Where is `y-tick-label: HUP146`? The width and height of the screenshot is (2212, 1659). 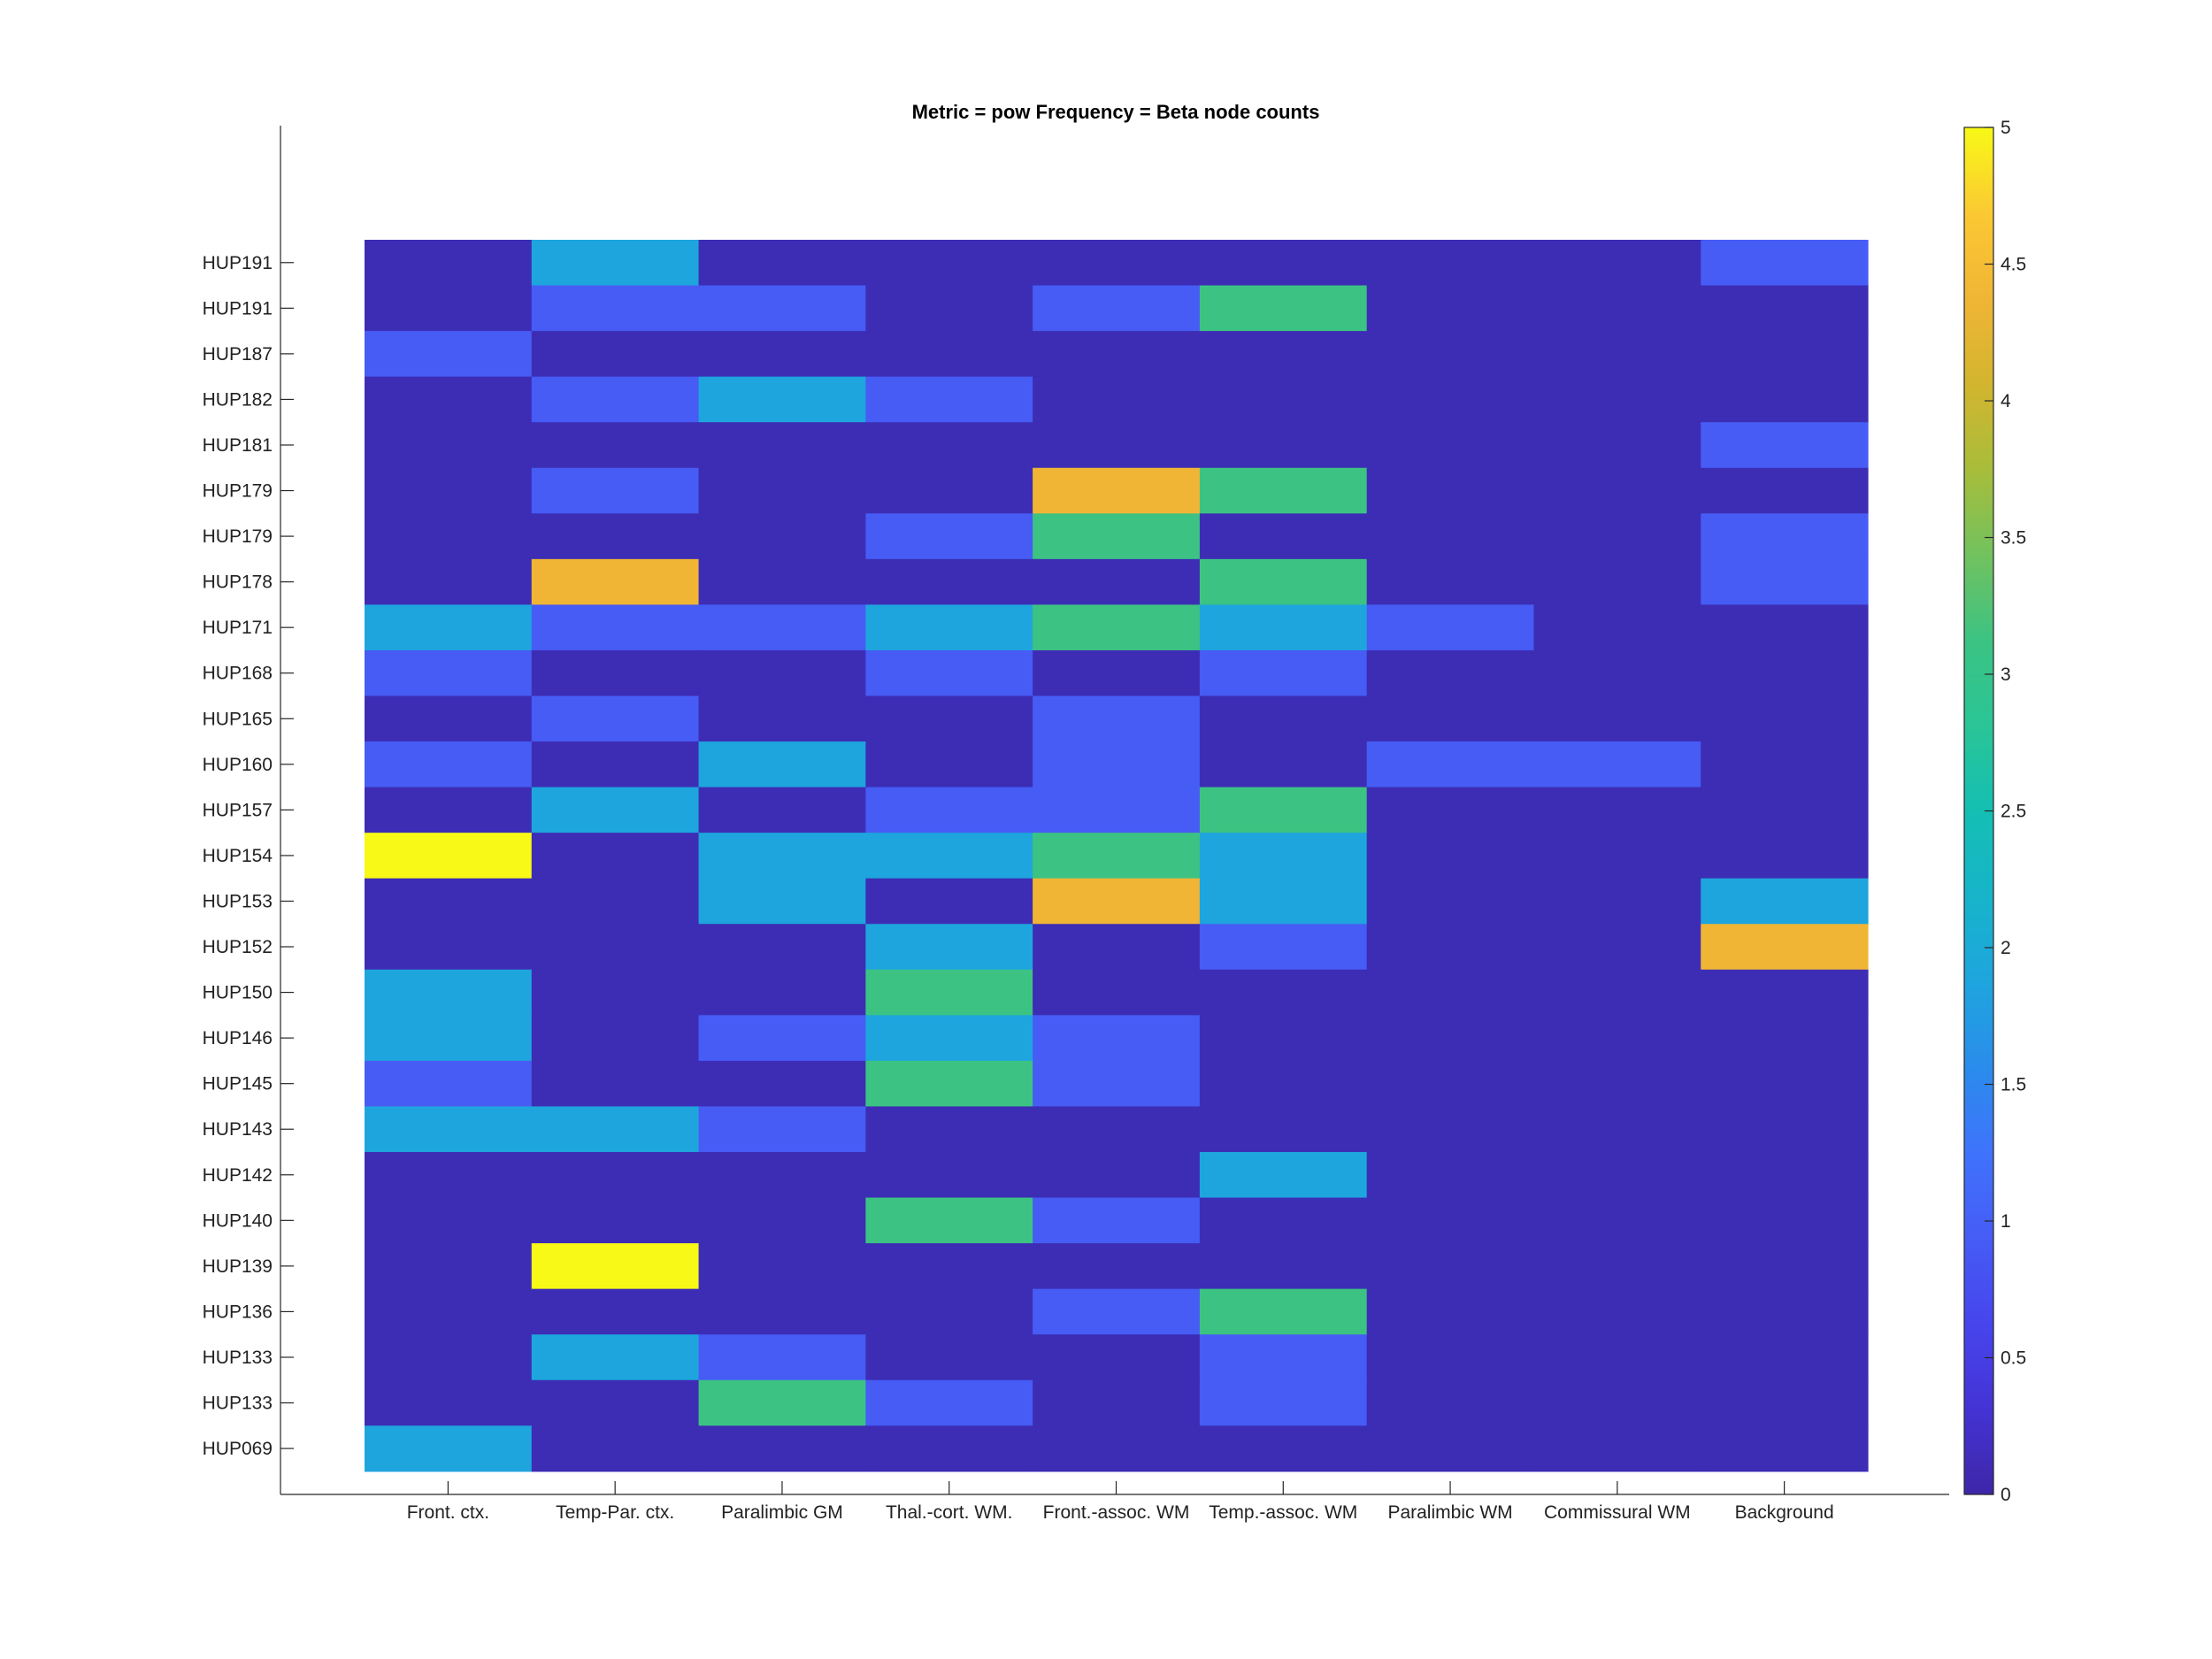 y-tick-label: HUP146 is located at coordinates (238, 1038).